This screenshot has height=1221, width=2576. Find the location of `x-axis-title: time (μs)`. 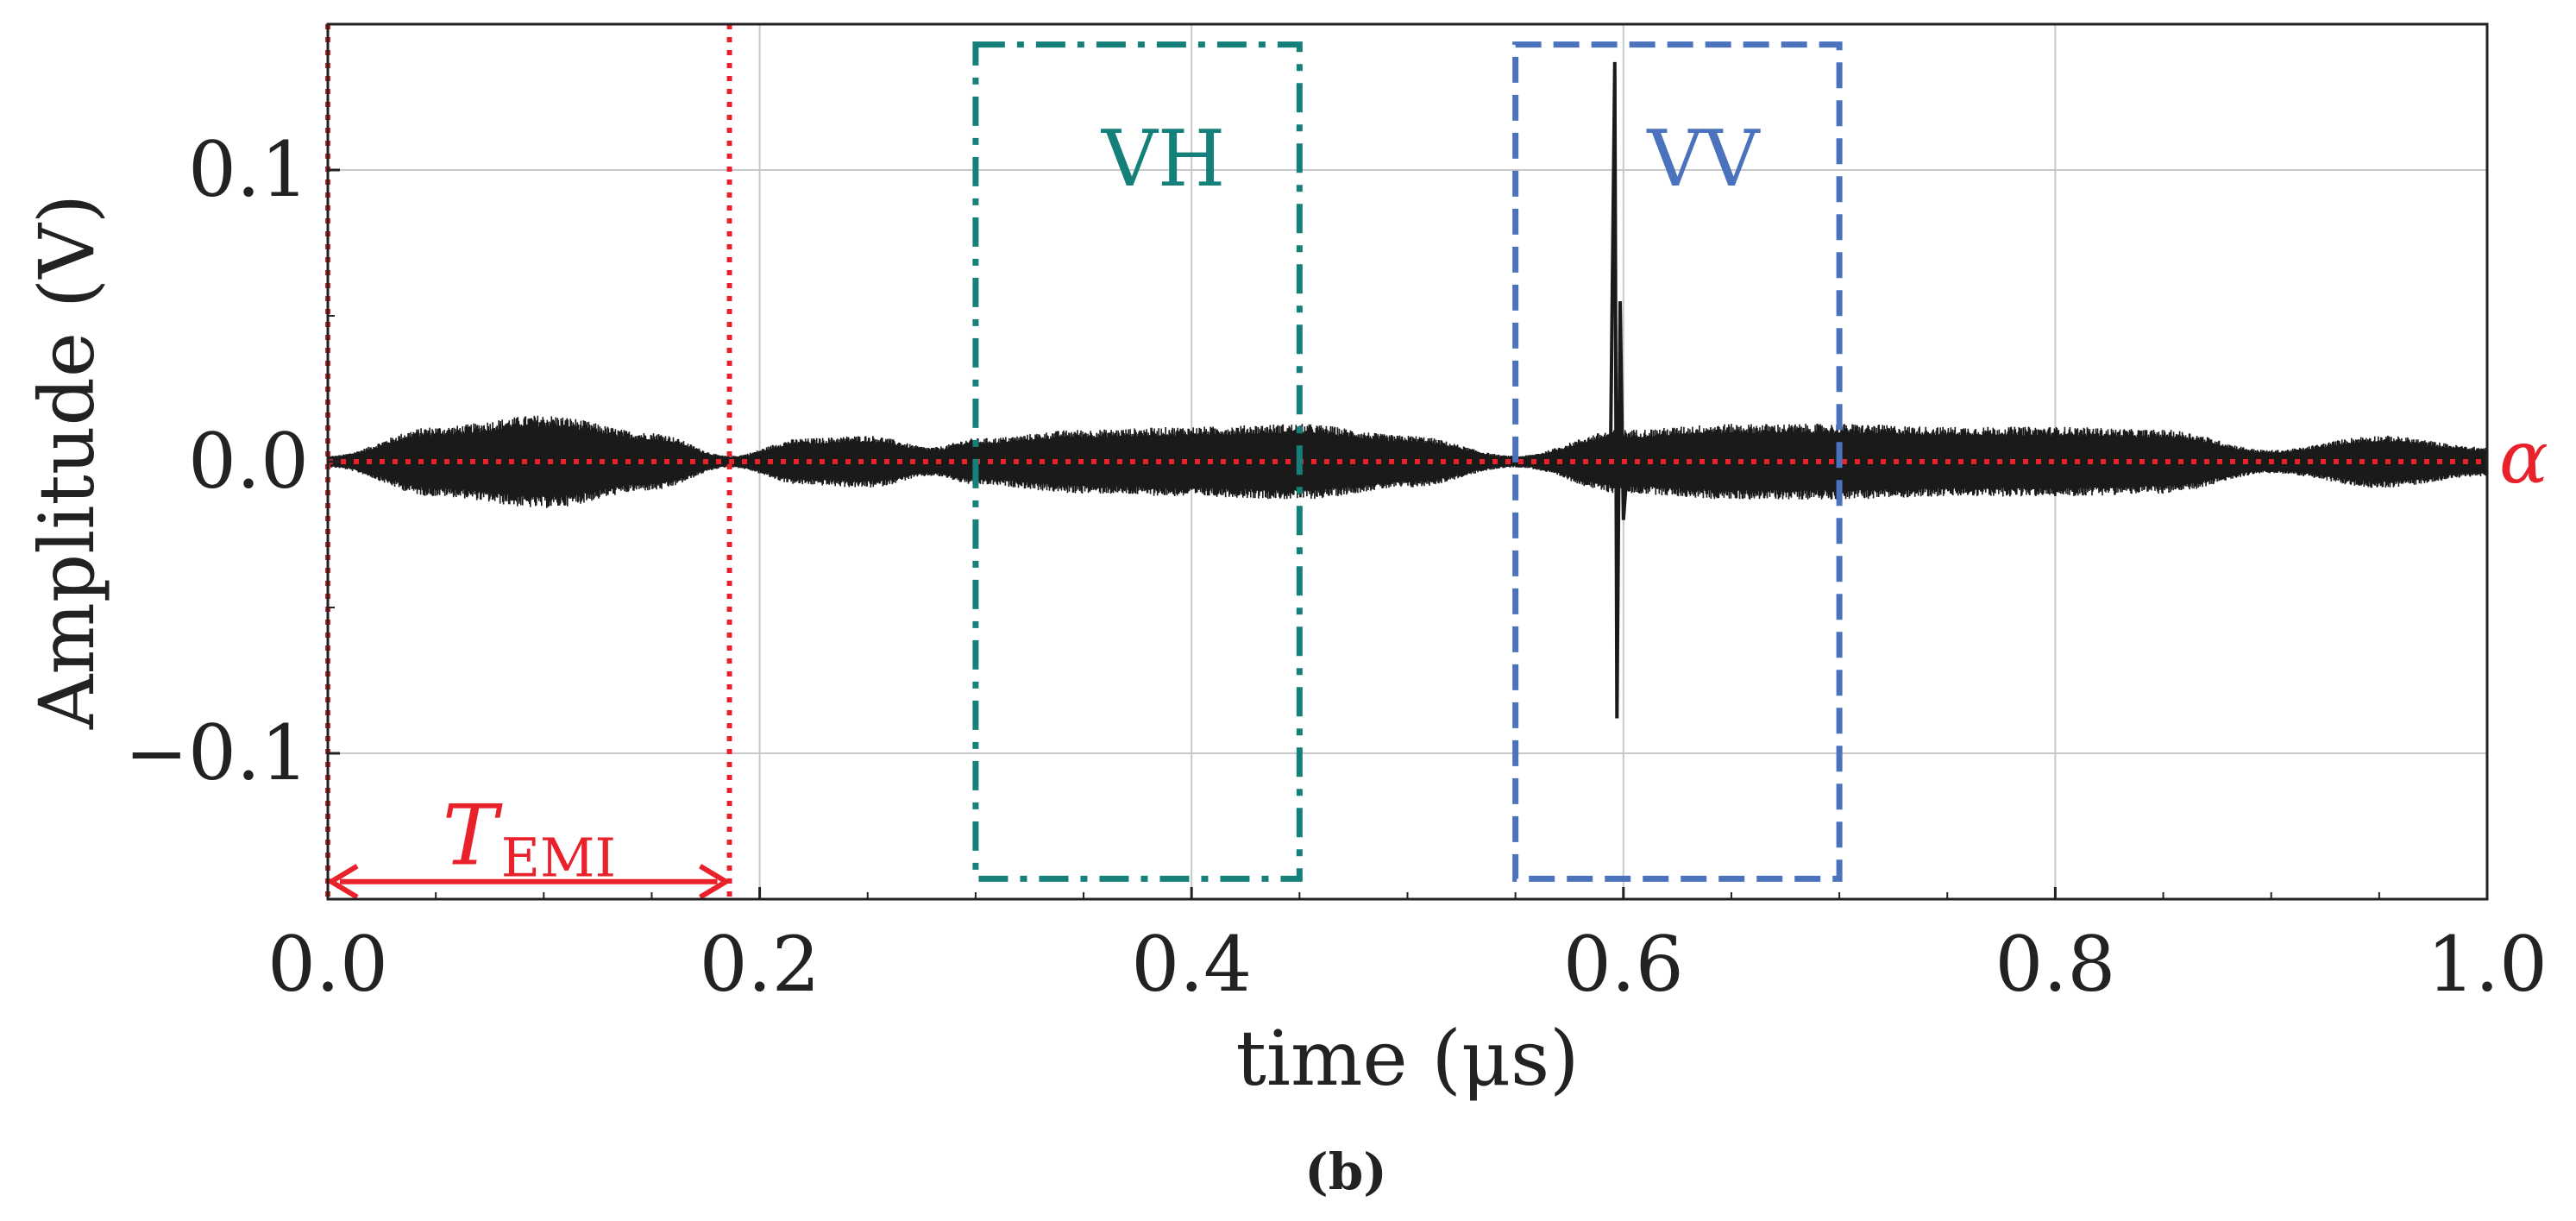

x-axis-title: time (μs) is located at coordinates (1407, 1059).